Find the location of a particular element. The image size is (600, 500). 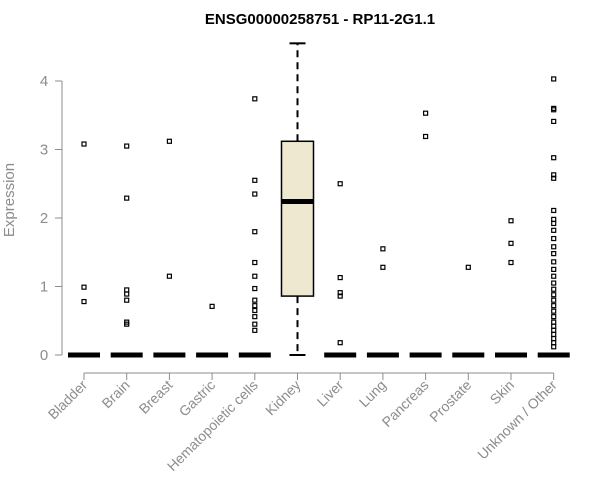

x-tick-label: Pancreas is located at coordinates (405, 403).